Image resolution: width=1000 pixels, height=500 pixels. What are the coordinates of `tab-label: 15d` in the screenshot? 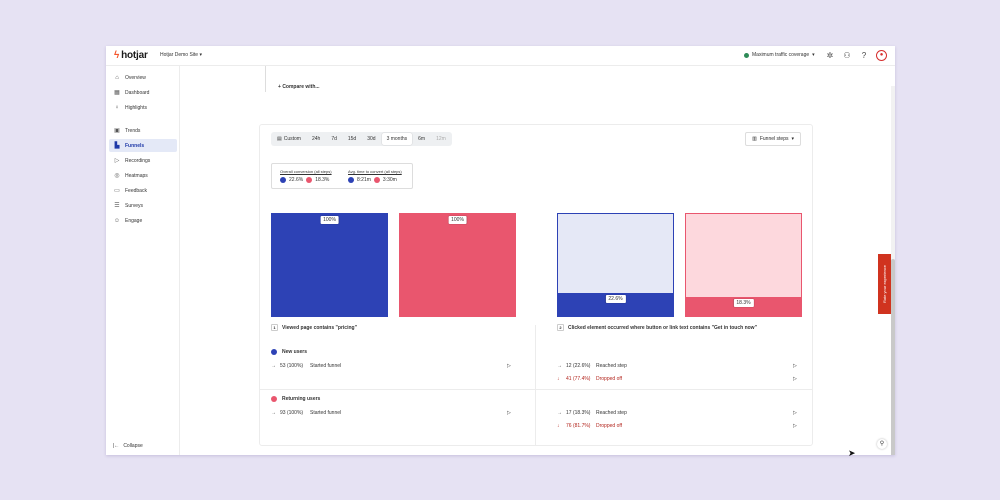 It's located at (352, 139).